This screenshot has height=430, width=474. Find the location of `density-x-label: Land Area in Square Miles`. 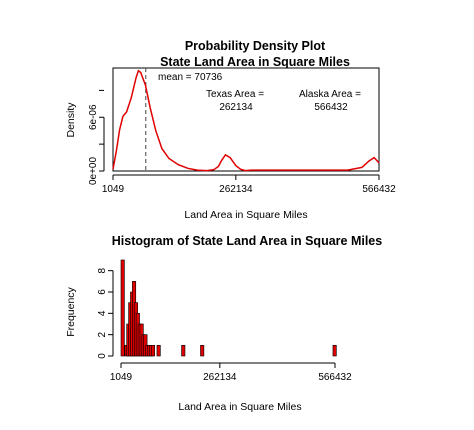

density-x-label: Land Area in Square Miles is located at coordinates (245, 215).